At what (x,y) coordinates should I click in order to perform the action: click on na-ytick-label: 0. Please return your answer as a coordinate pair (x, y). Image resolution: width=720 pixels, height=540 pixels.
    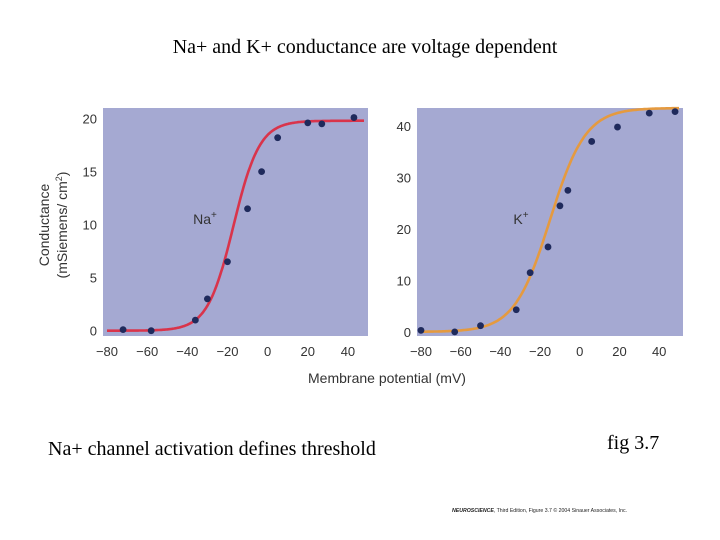
    Looking at the image, I should click on (93, 331).